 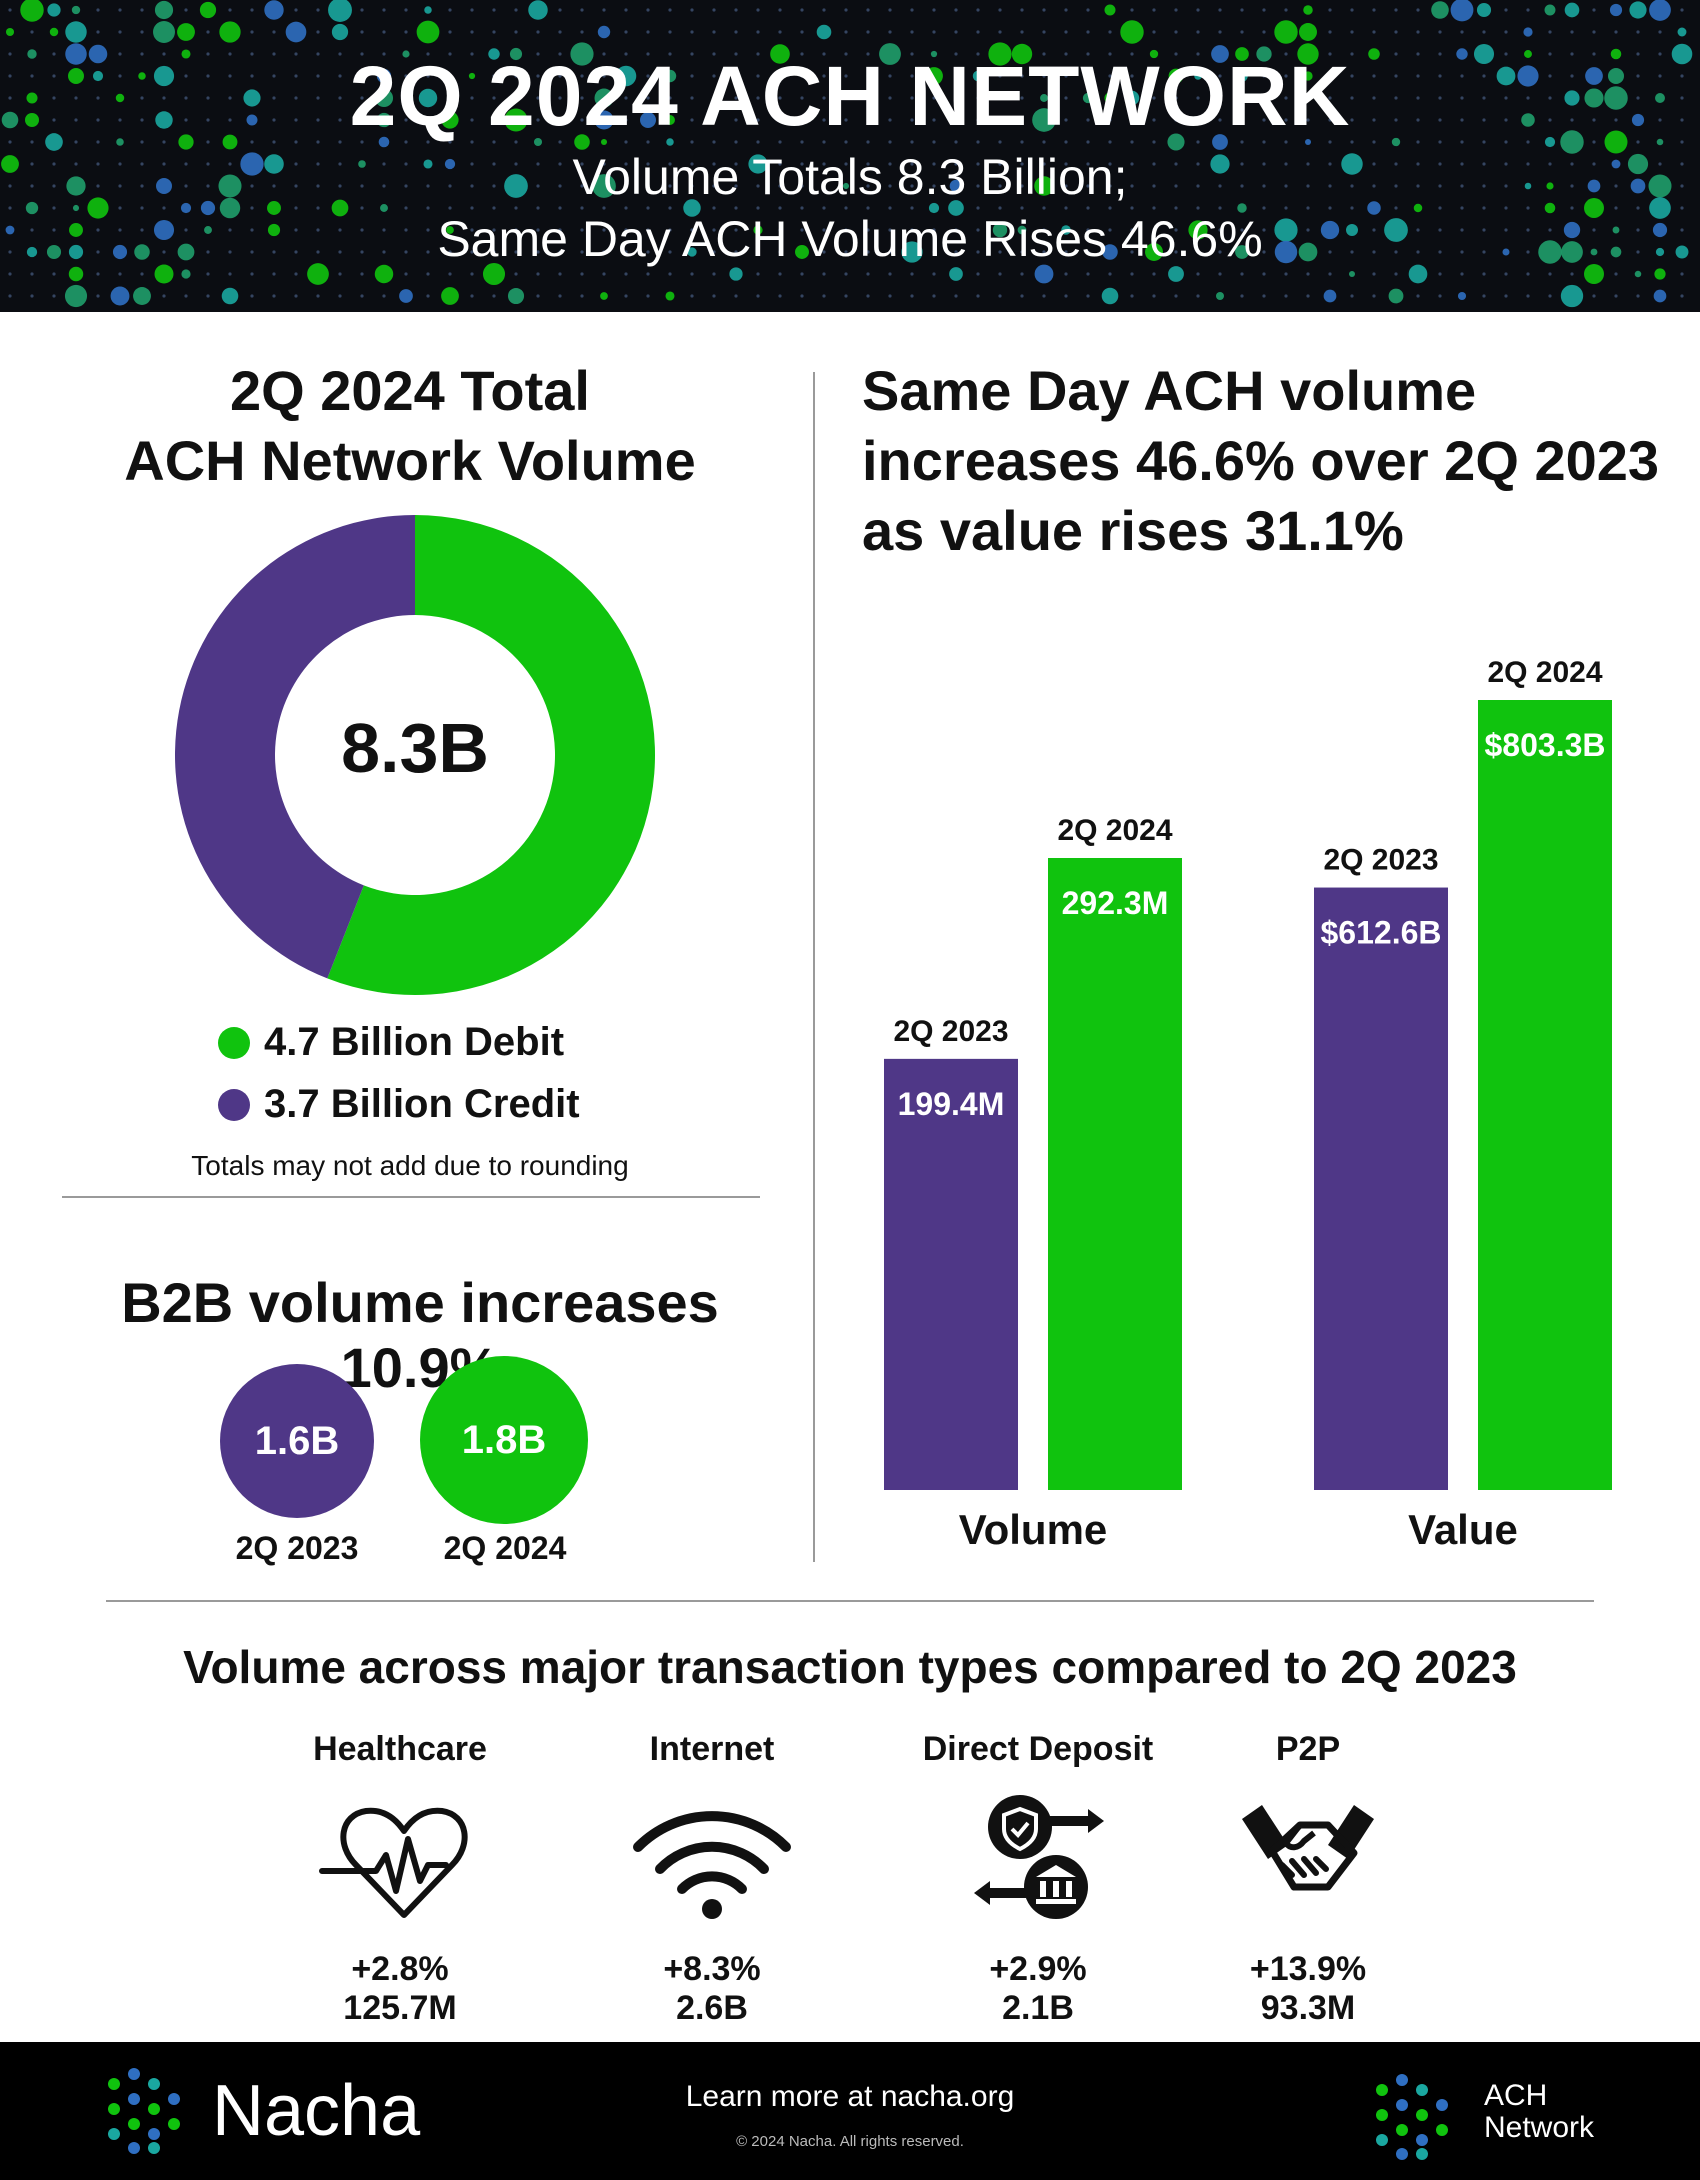 I want to click on bottom-divider, so click(x=850, y=1601).